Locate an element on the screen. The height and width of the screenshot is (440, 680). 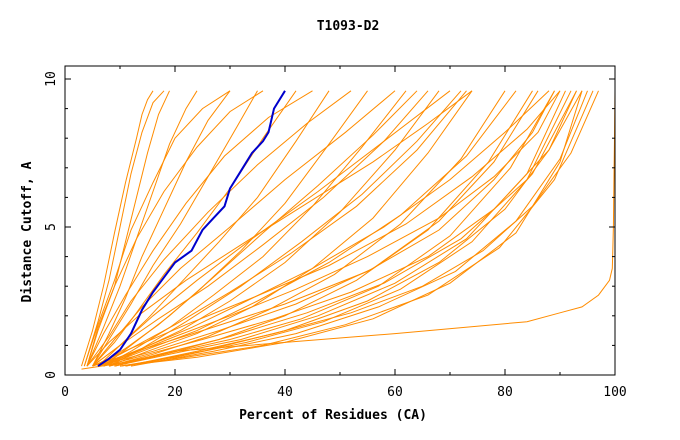
x-tick-label: 80 is located at coordinates (505, 392).